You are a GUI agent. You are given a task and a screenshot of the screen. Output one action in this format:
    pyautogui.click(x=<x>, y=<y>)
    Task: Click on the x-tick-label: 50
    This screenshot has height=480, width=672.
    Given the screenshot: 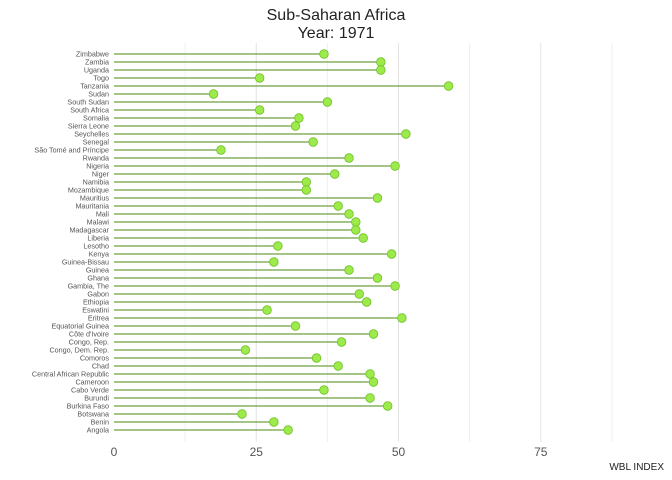 What is the action you would take?
    pyautogui.click(x=399, y=452)
    